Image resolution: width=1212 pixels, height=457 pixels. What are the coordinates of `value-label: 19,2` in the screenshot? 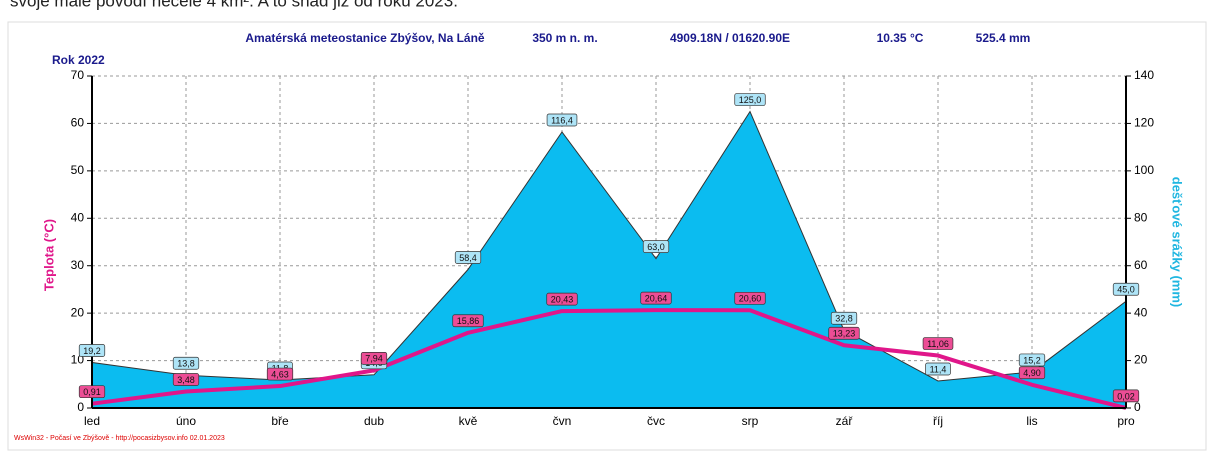 It's located at (92, 351).